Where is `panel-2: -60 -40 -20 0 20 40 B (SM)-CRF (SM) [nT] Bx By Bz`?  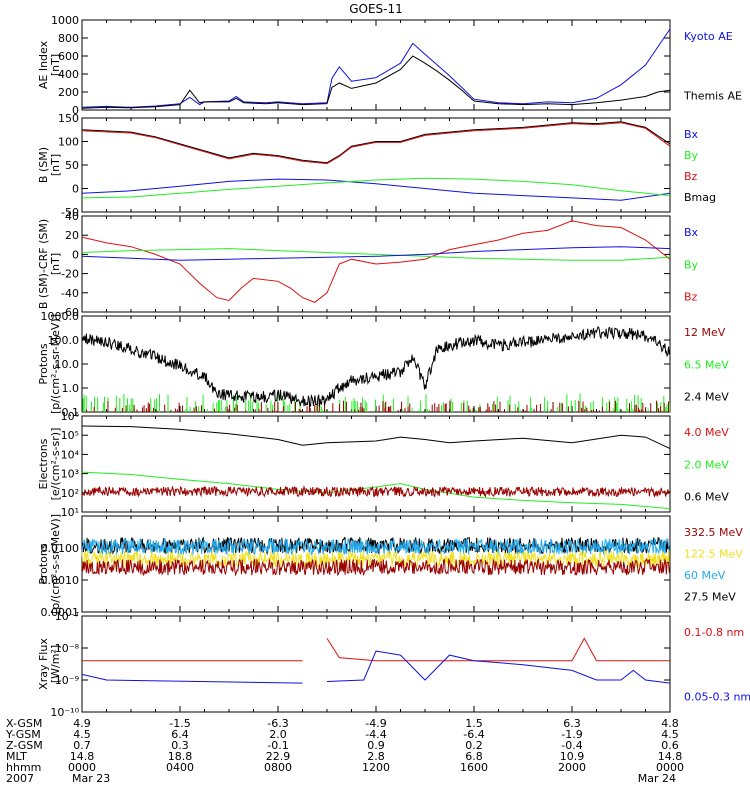
panel-2: -60 -40 -20 0 20 40 B (SM)-CRF (SM) [nT] Bx By Bz is located at coordinates (368, 264).